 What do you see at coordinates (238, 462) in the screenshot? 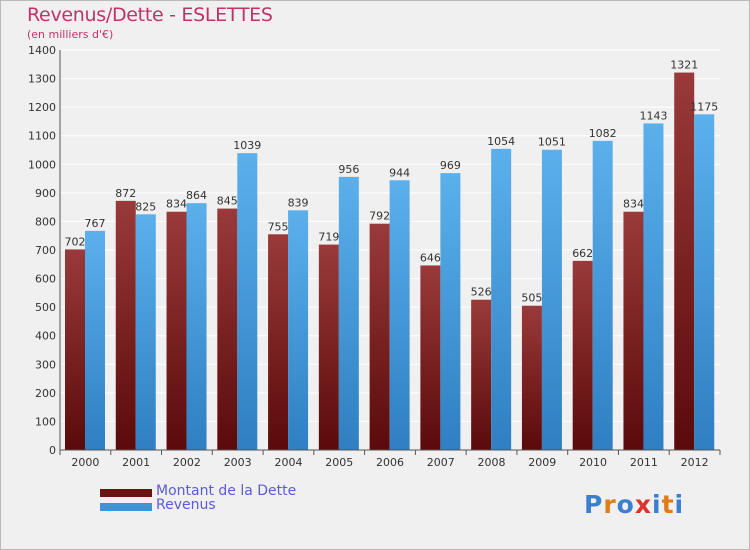
I see `x-tick-label: 2003` at bounding box center [238, 462].